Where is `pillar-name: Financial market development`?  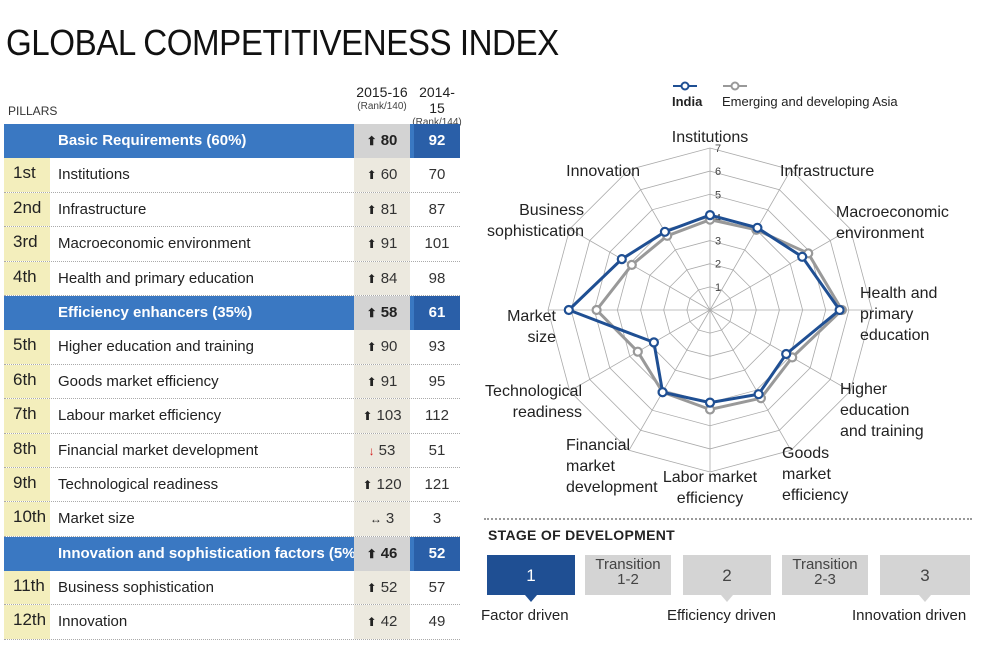 pillar-name: Financial market development is located at coordinates (158, 450).